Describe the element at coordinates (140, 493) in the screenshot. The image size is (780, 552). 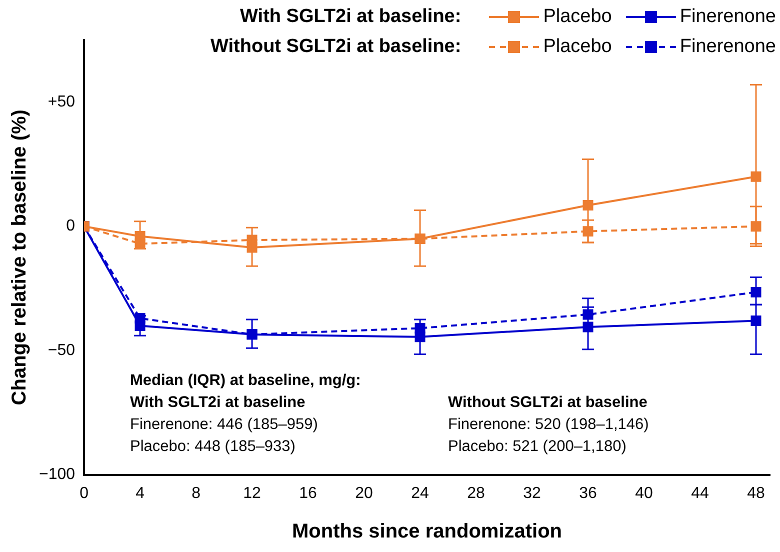
I see `x-tick-label: 4` at that location.